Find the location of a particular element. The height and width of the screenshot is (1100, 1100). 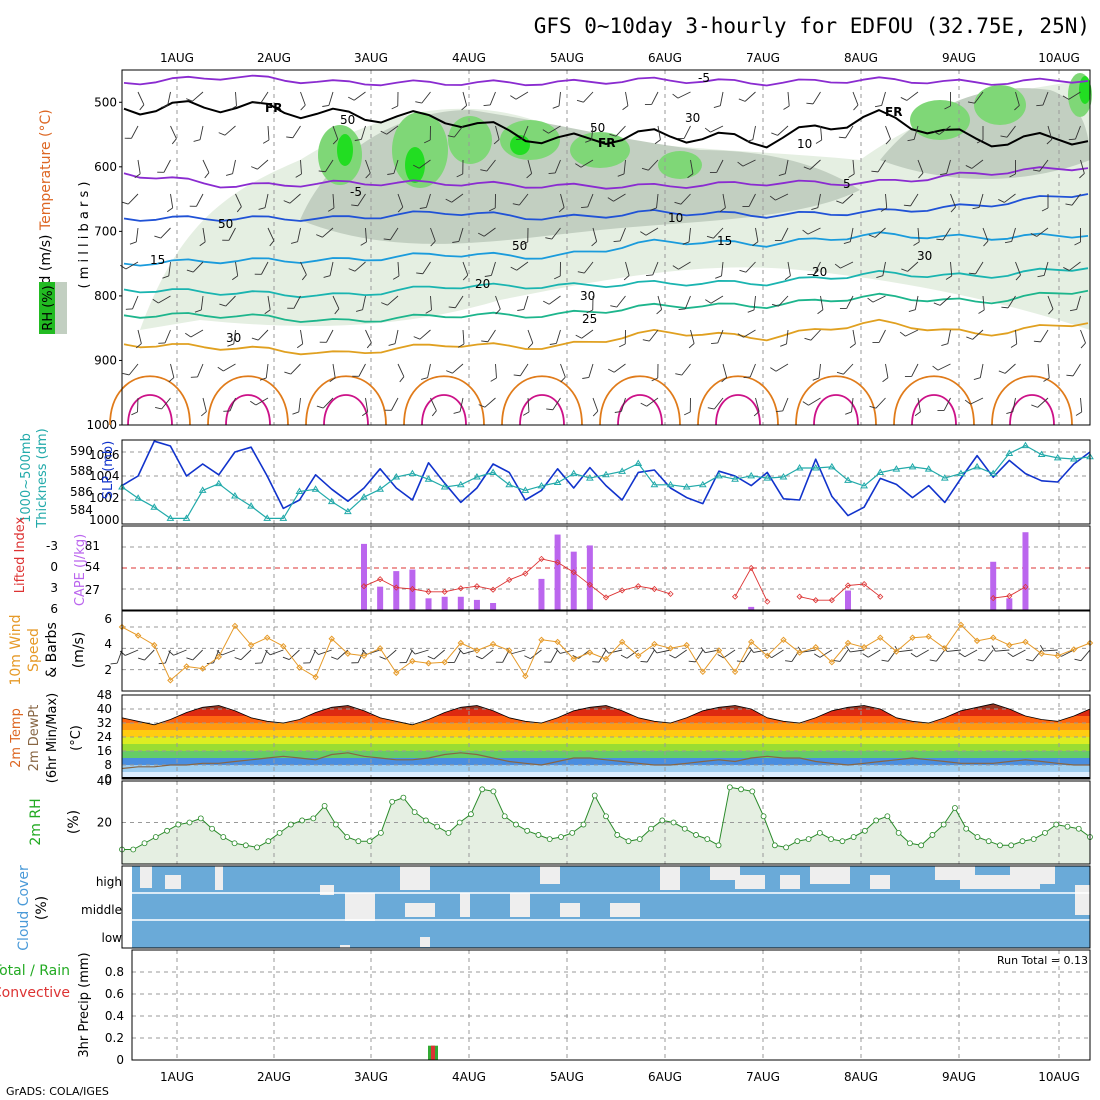

temp-contour-label: 20 is located at coordinates (482, 284).